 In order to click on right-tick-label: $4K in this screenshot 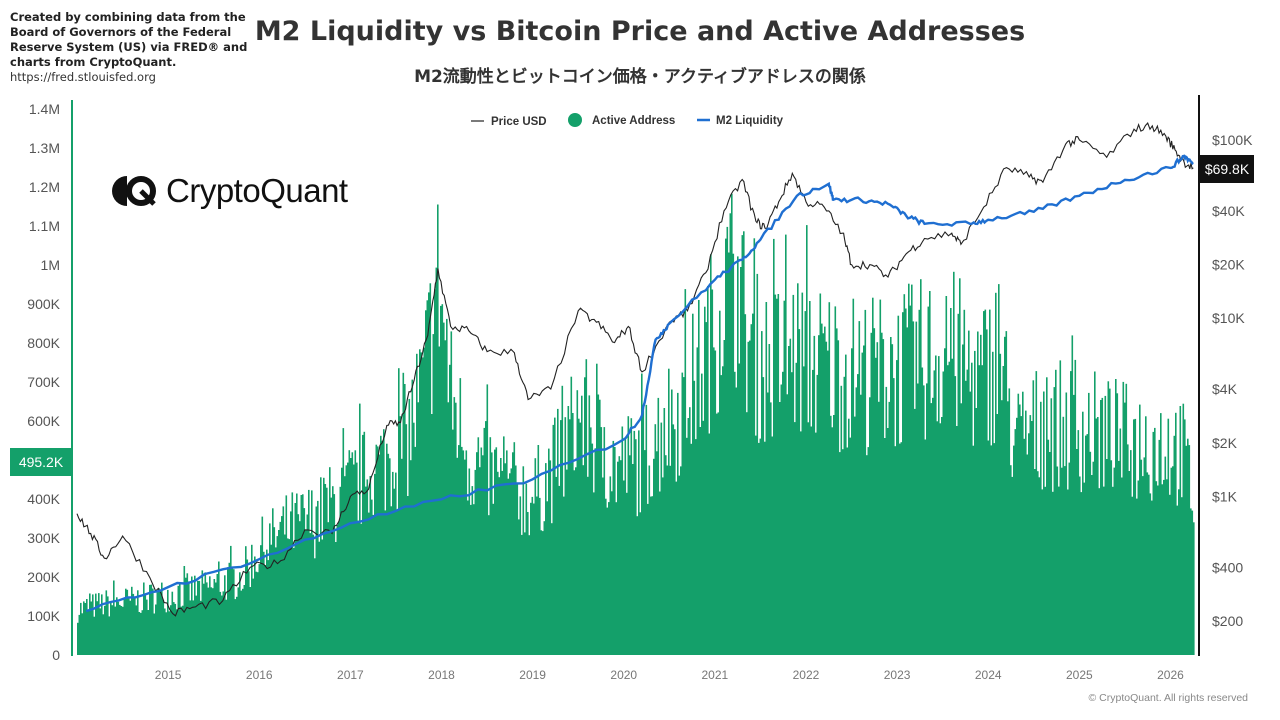, I will do `click(1225, 389)`.